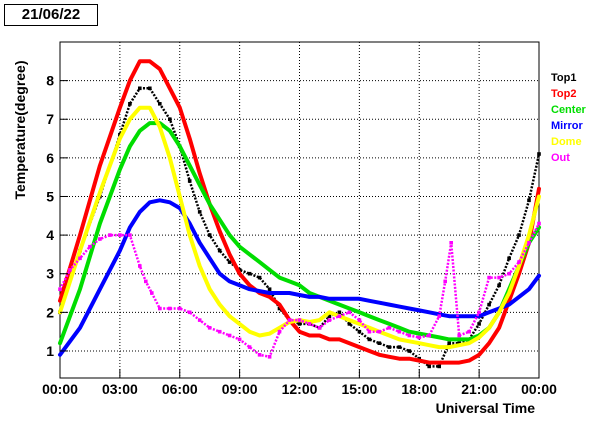 This screenshot has height=422, width=596. Describe the element at coordinates (20, 129) in the screenshot. I see `y-axis-title: Temperature(degree)` at that location.